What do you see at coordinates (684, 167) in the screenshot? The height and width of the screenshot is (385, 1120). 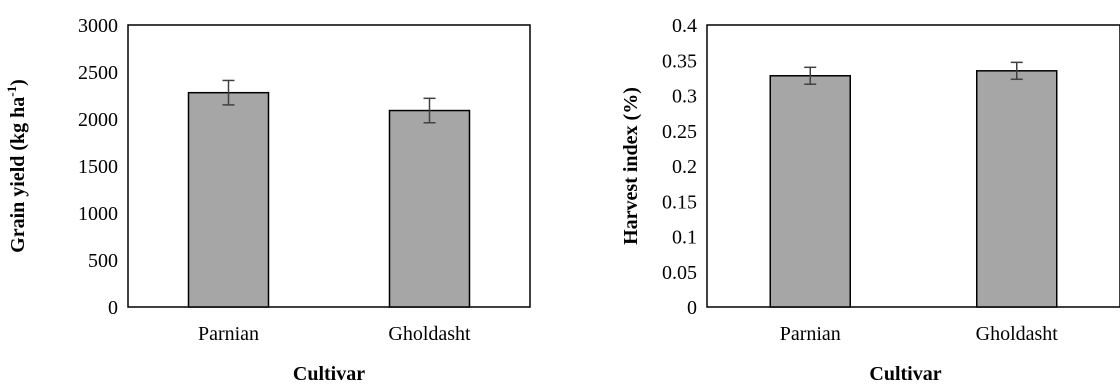 I see `y-tick-label: 0.2` at bounding box center [684, 167].